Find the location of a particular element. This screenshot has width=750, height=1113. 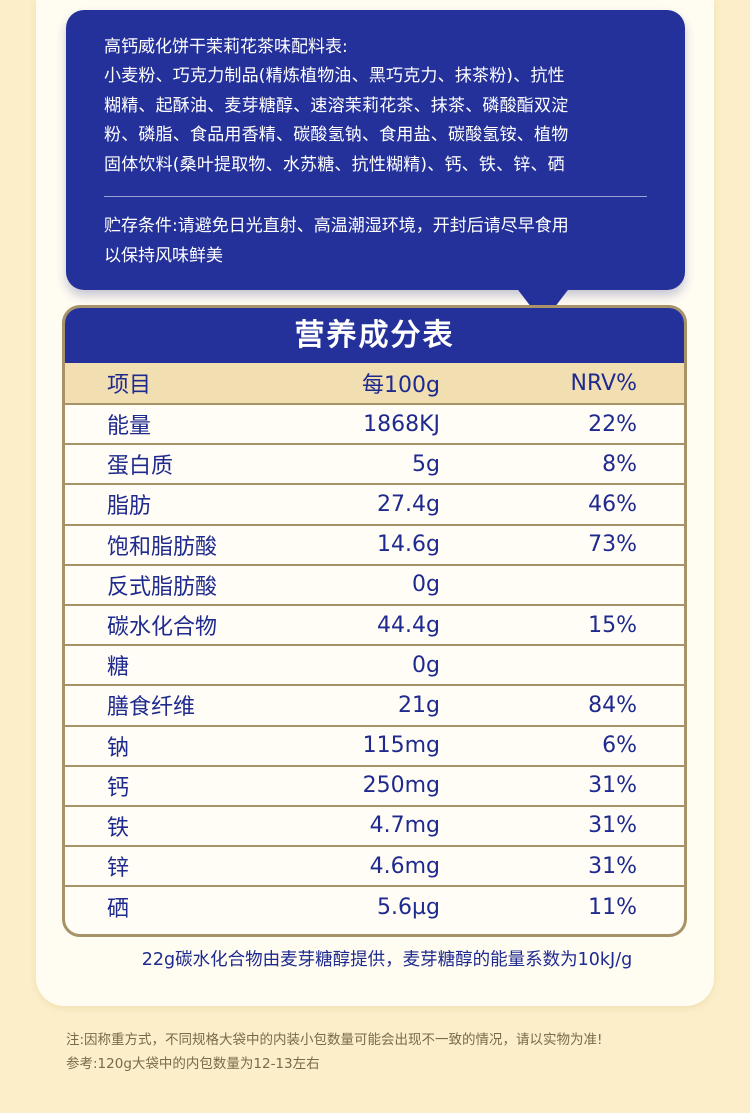

storage-line: 以保持风味鲜美 is located at coordinates (163, 256).